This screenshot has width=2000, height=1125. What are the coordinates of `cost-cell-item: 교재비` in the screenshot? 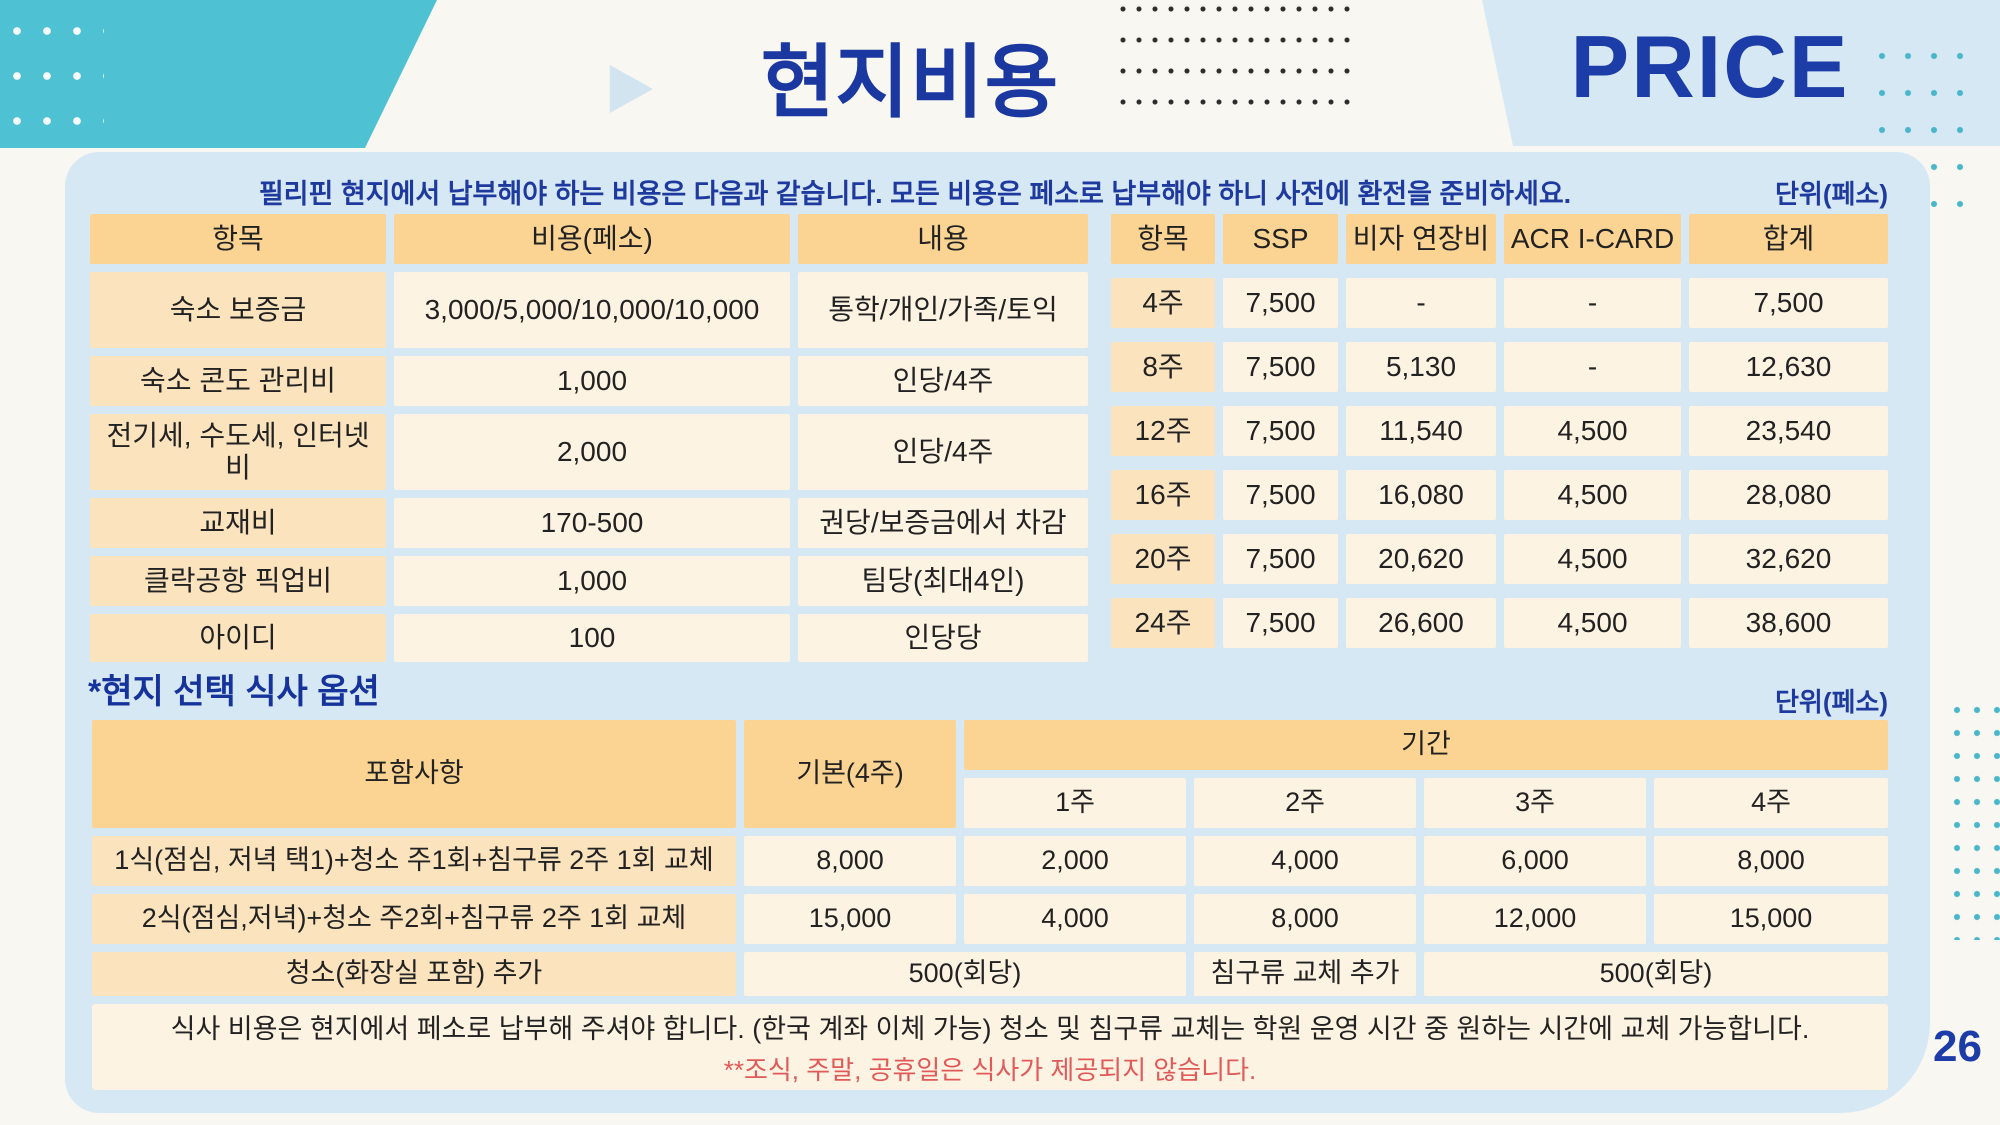 It's located at (238, 523).